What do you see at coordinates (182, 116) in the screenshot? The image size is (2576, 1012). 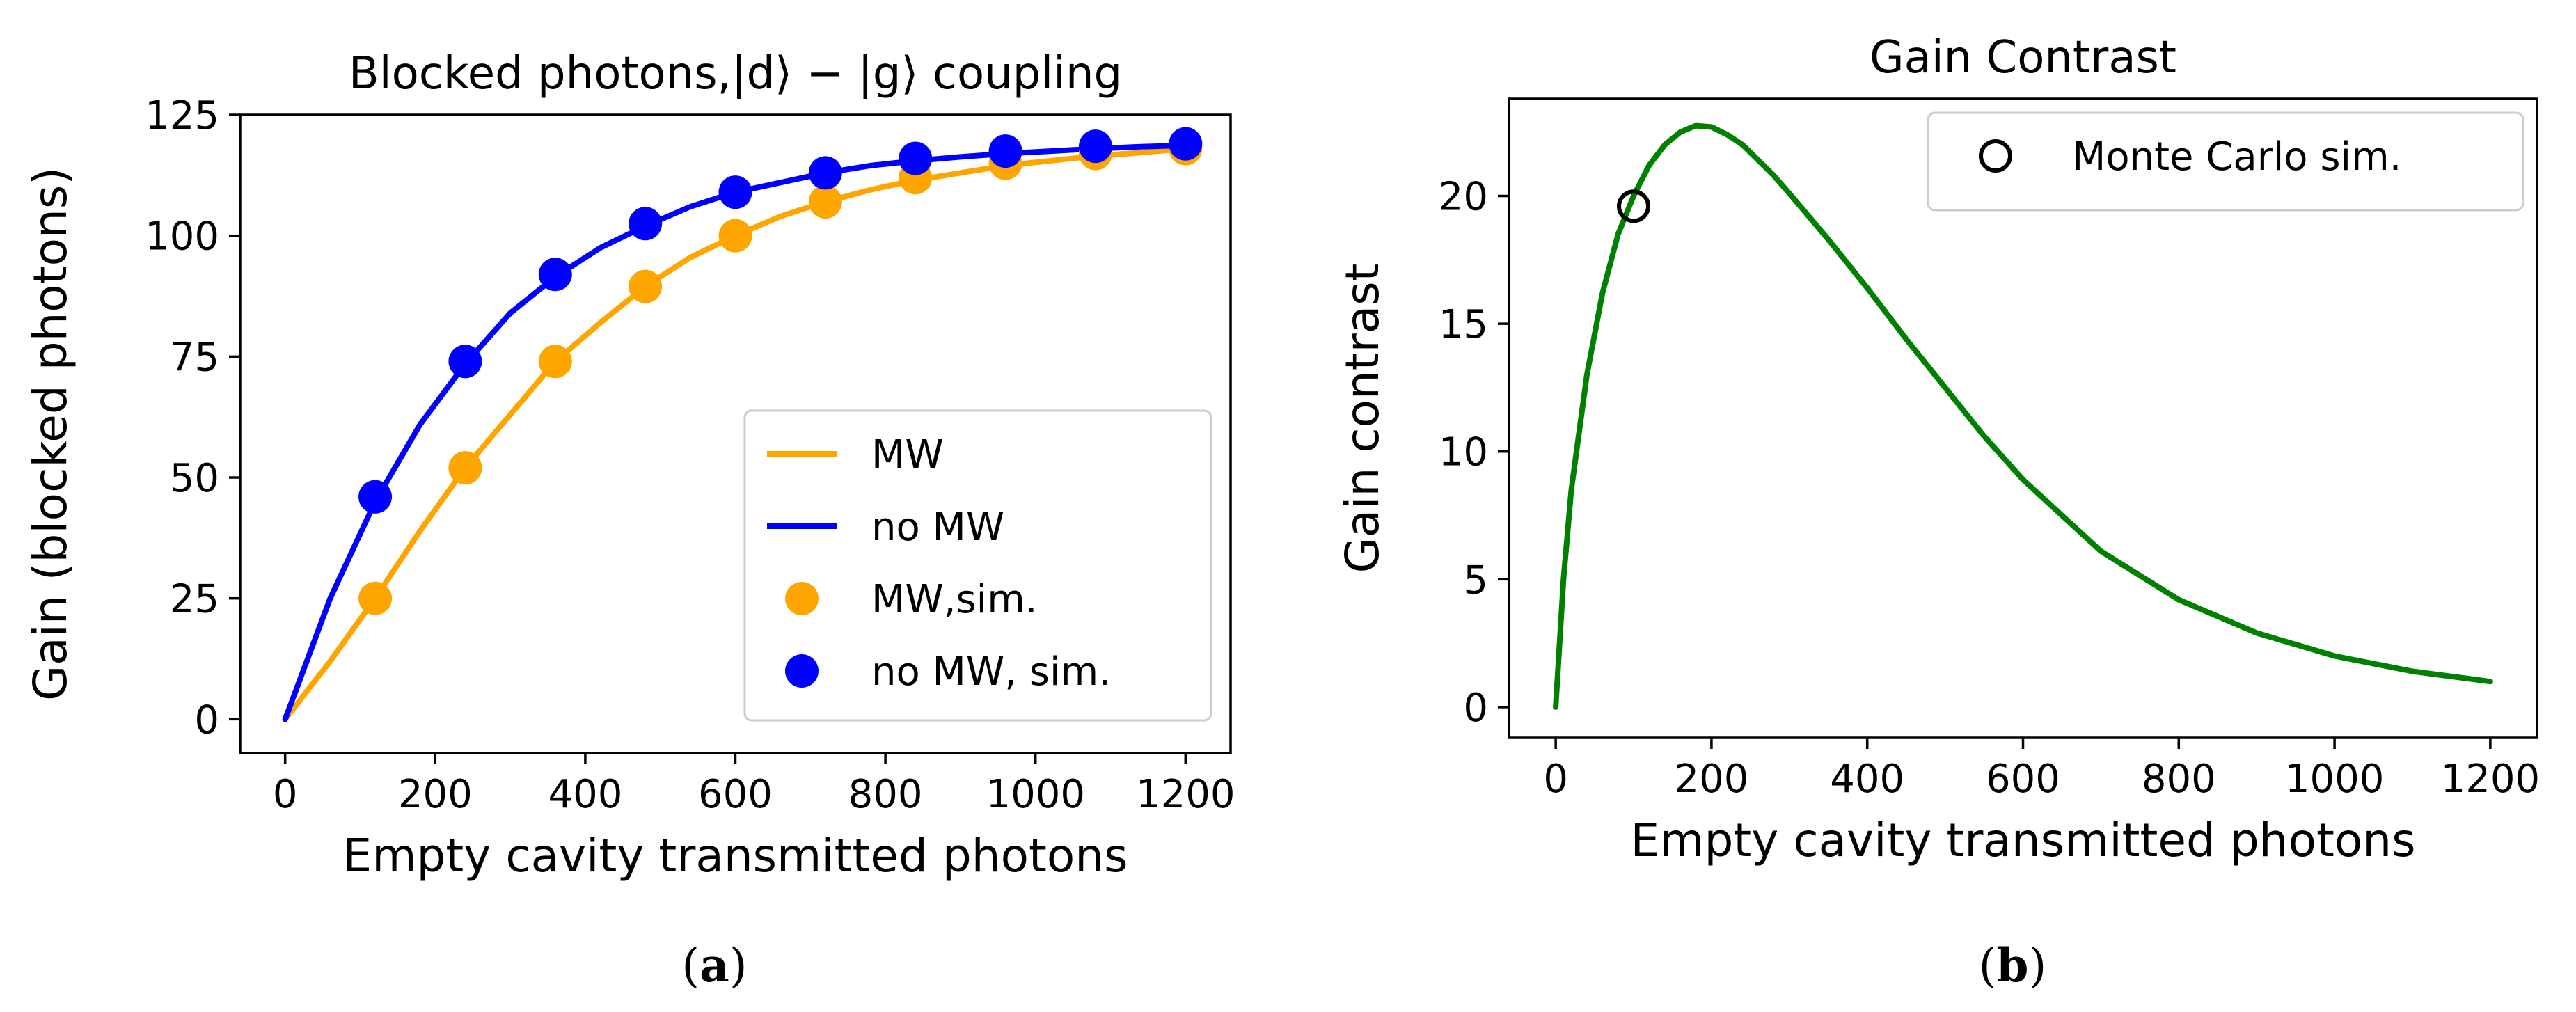 I see `y-tick-label: 125` at bounding box center [182, 116].